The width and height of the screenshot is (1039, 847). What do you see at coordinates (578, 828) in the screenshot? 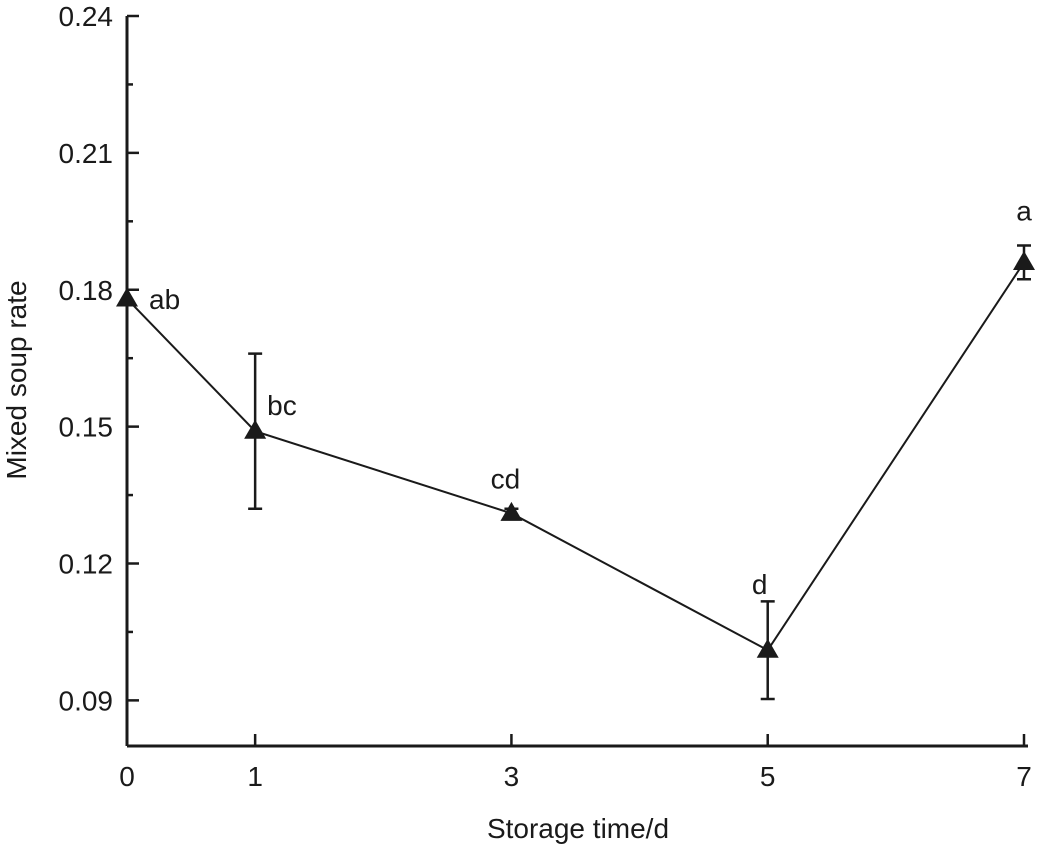
I see `x-axis-title: Storage time/d` at bounding box center [578, 828].